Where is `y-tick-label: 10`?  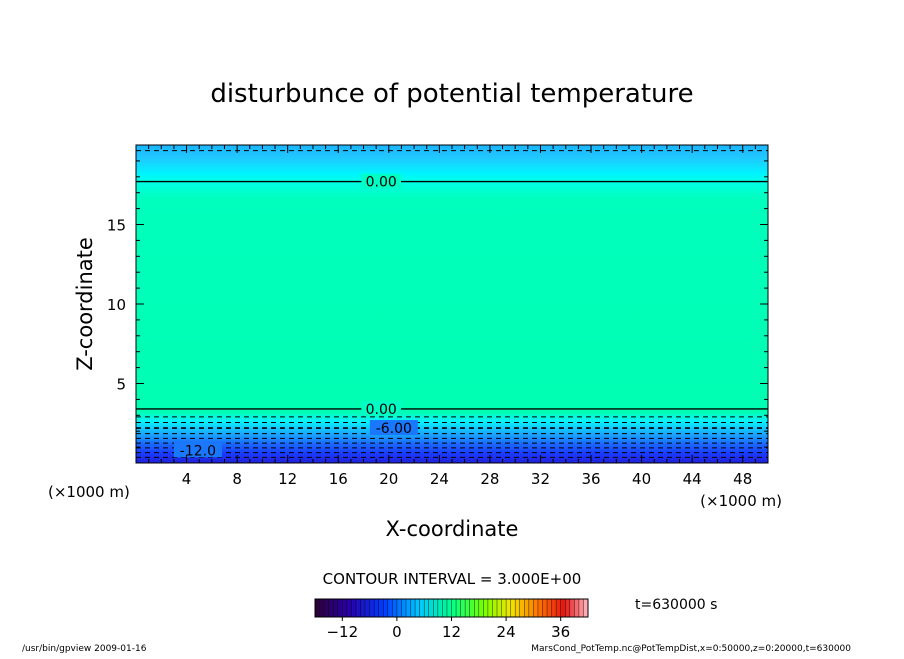
y-tick-label: 10 is located at coordinates (116, 305).